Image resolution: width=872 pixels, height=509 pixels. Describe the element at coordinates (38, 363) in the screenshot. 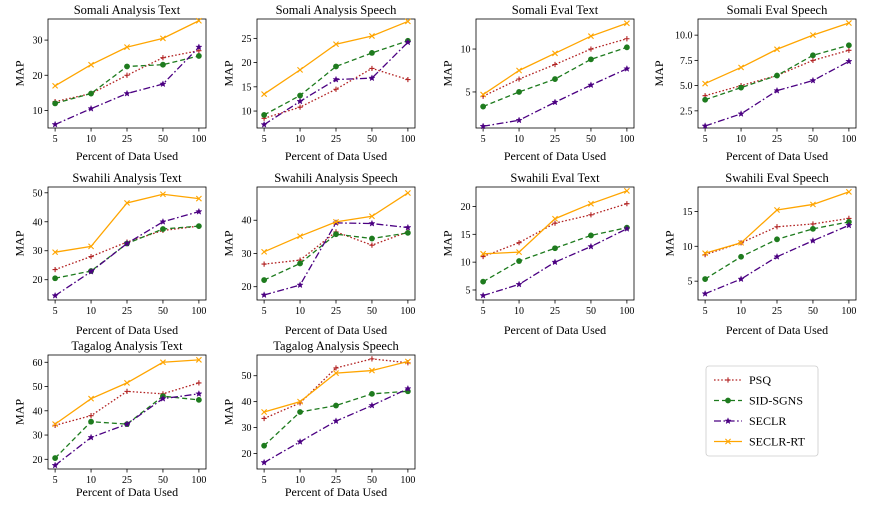

I see `y-tick-label: 60` at that location.